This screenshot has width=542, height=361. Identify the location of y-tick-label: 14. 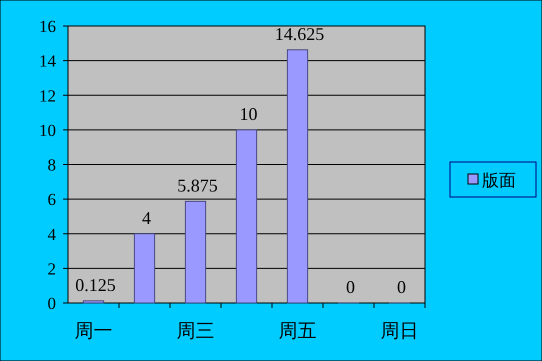
(47, 61).